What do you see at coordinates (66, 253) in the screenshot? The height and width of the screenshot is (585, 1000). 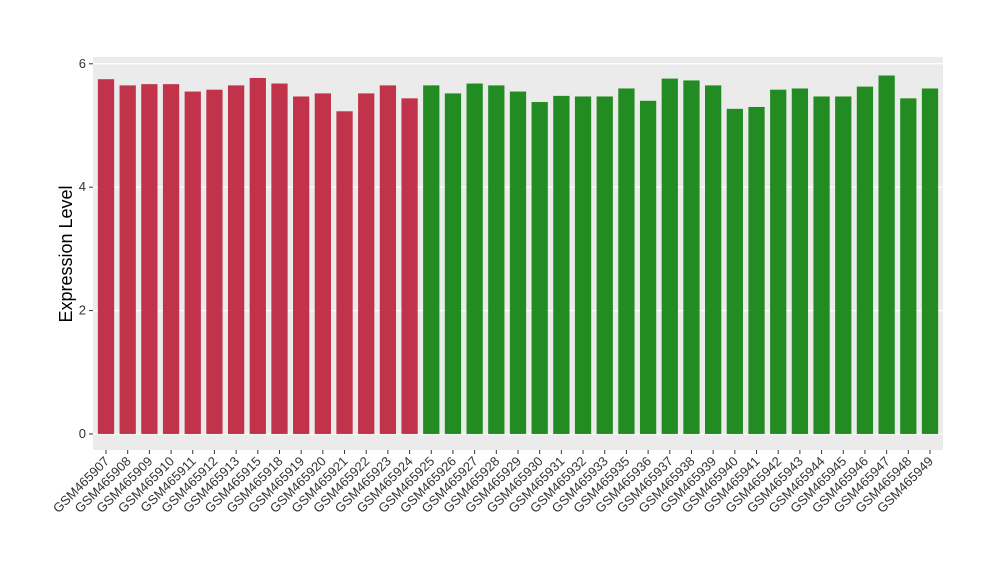 I see `y-axis-label: Expression Level` at bounding box center [66, 253].